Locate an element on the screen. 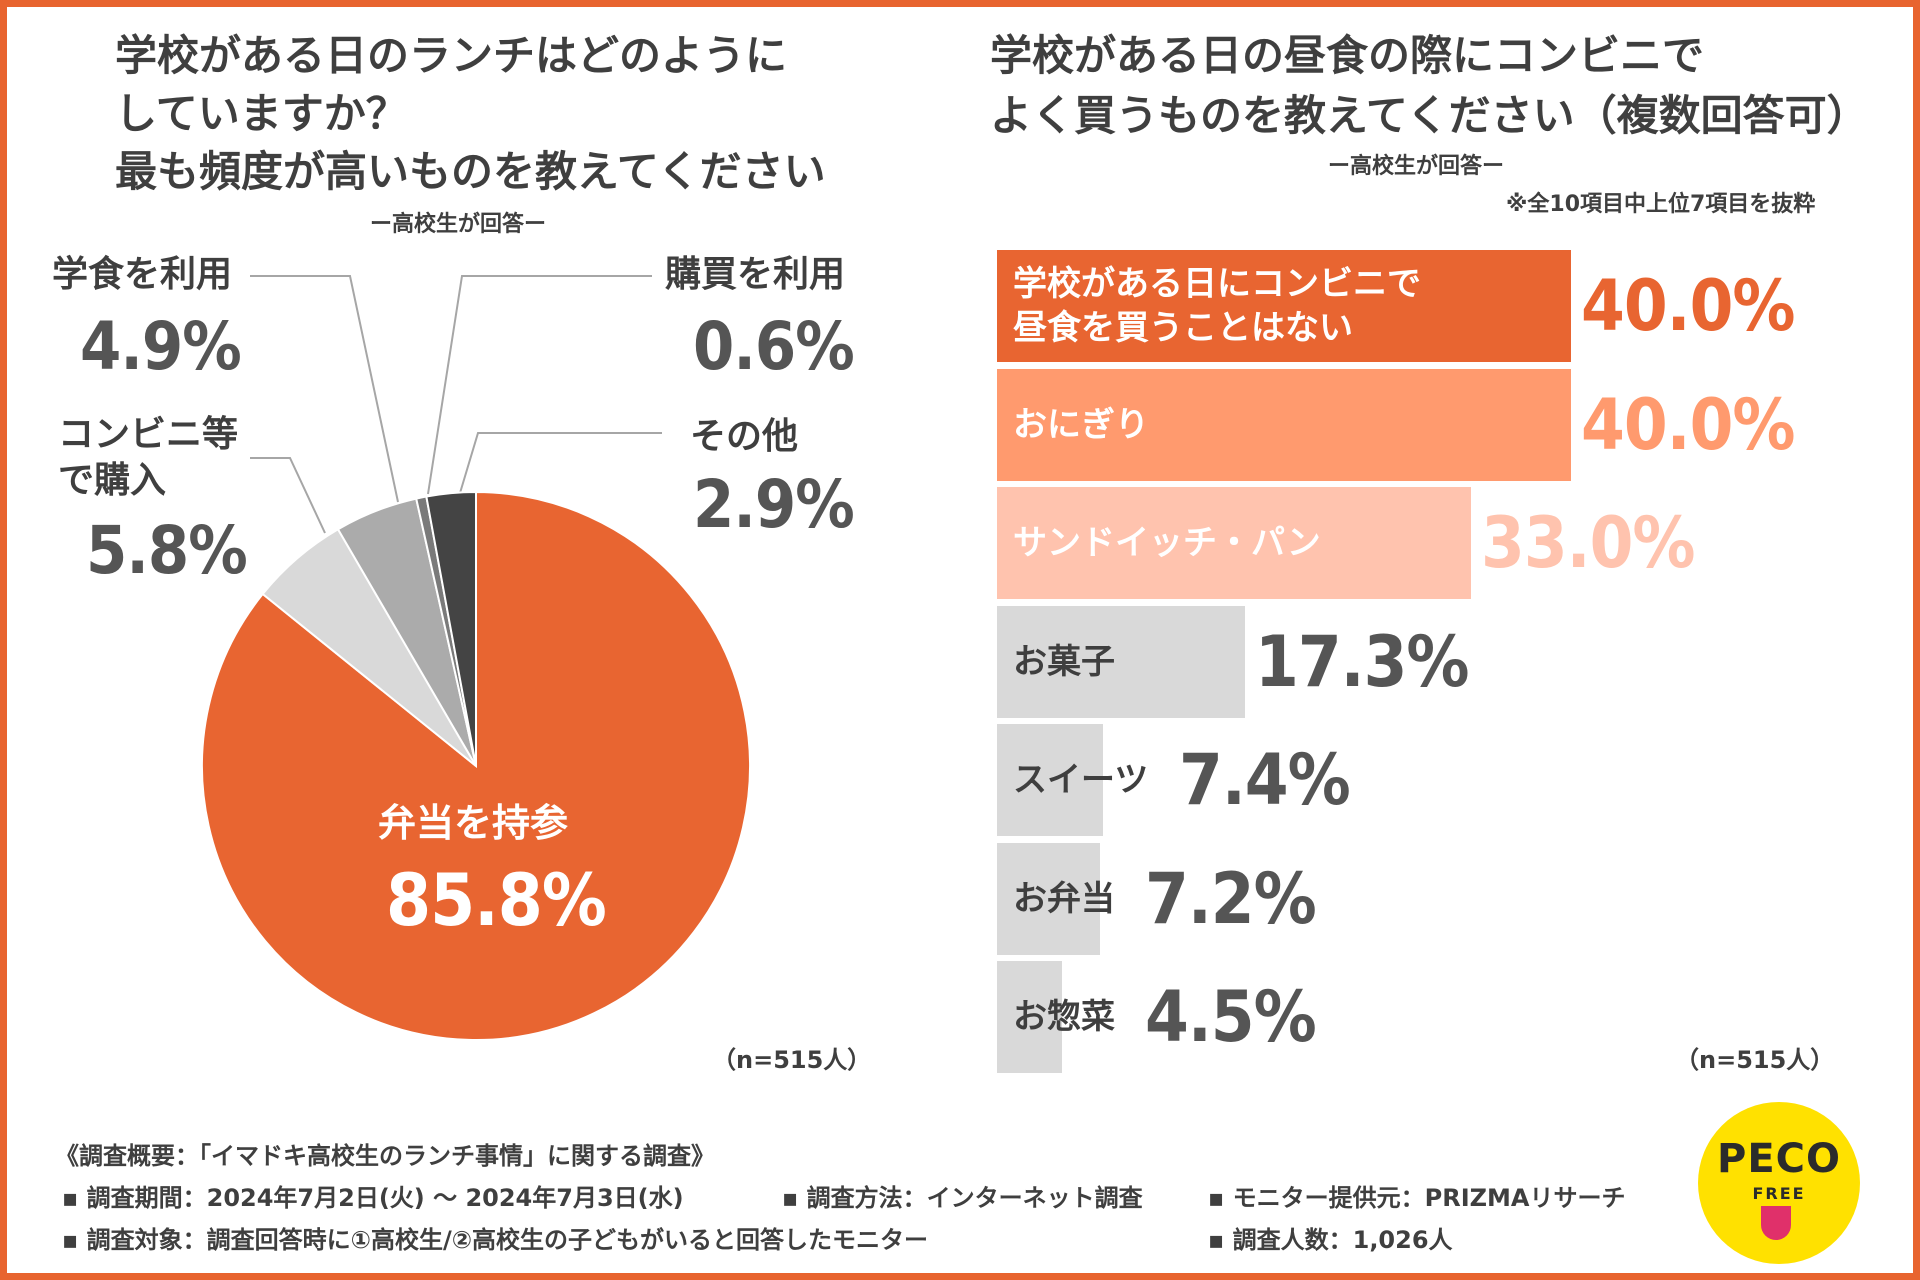 This screenshot has width=1920, height=1280. footer-target: ▪ 調査対象：調査回答時に①高校生/②高校生の子どもがいると回答したモニター is located at coordinates (495, 1240).